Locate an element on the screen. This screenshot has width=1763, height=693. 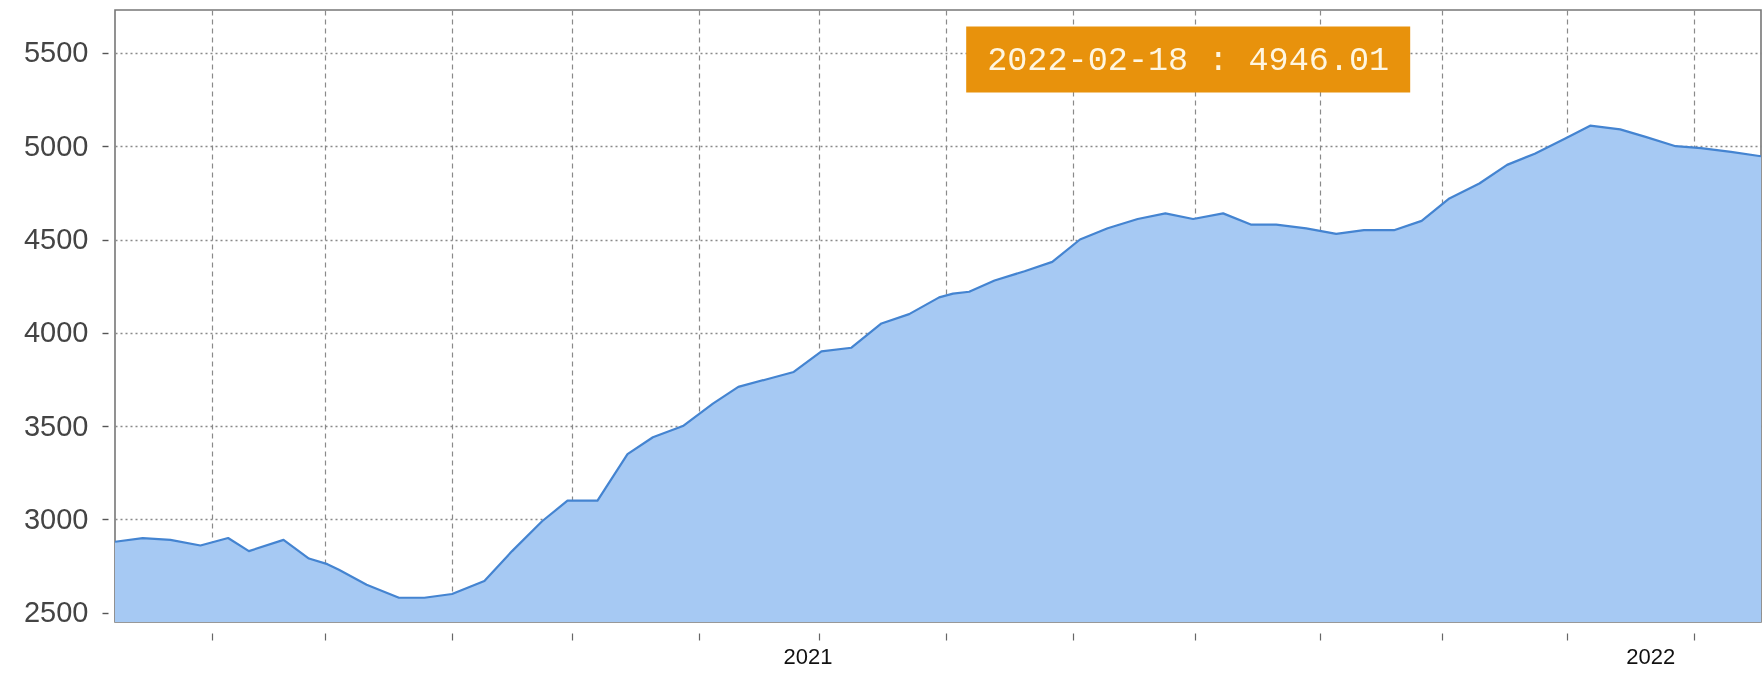
y-tick-label: 5500 is located at coordinates (56, 52).